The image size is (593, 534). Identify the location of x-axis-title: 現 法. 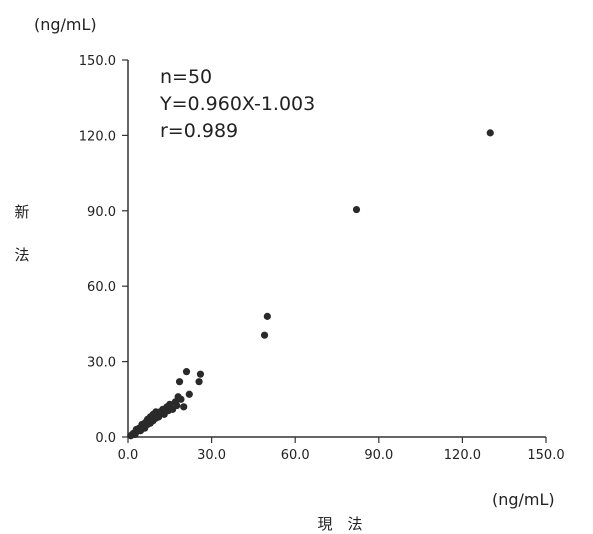
(339, 524).